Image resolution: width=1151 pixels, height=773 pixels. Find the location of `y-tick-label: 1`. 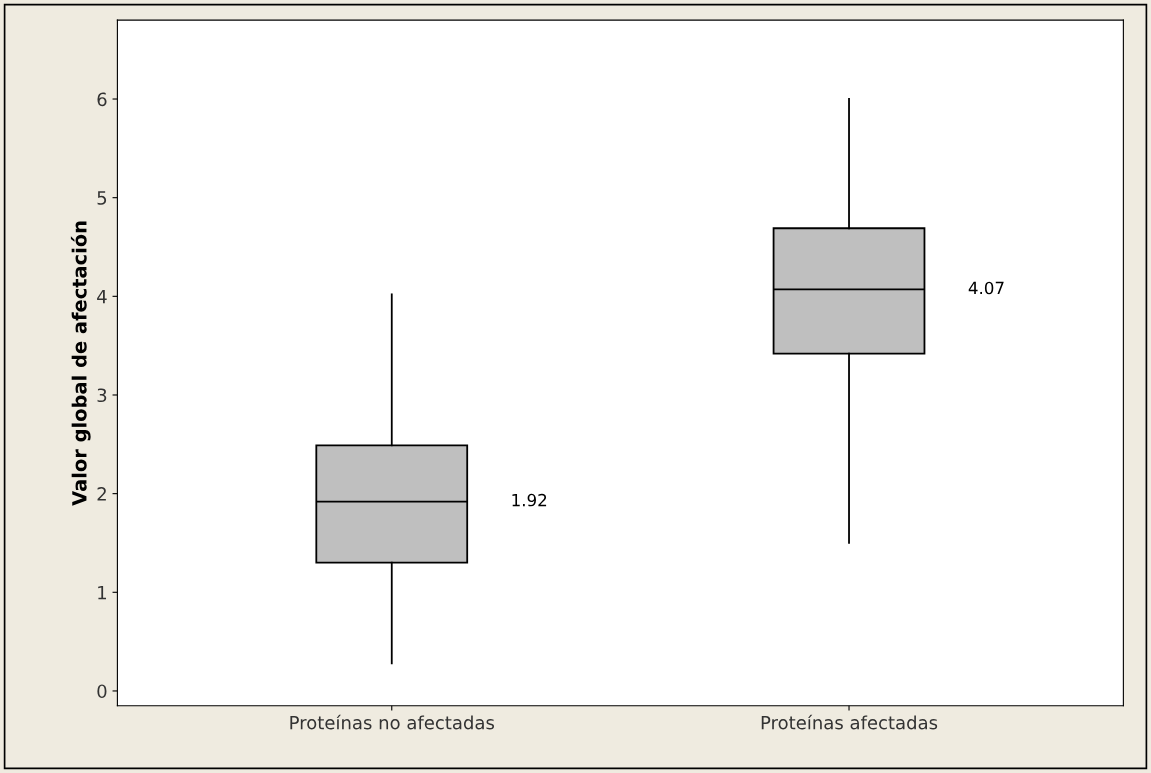

y-tick-label: 1 is located at coordinates (102, 592).